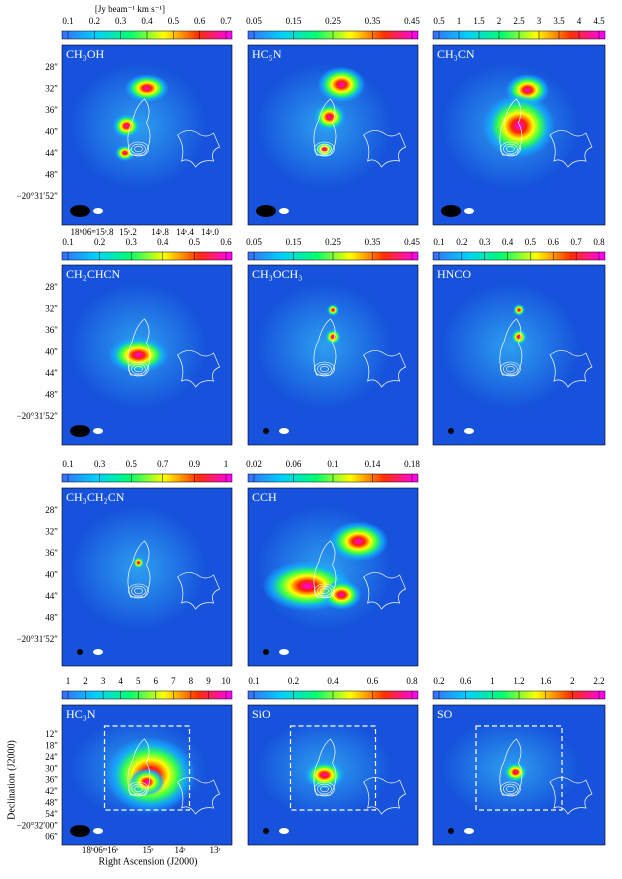 The width and height of the screenshot is (622, 879). I want to click on panel-label: HC₃N, so click(81, 714).